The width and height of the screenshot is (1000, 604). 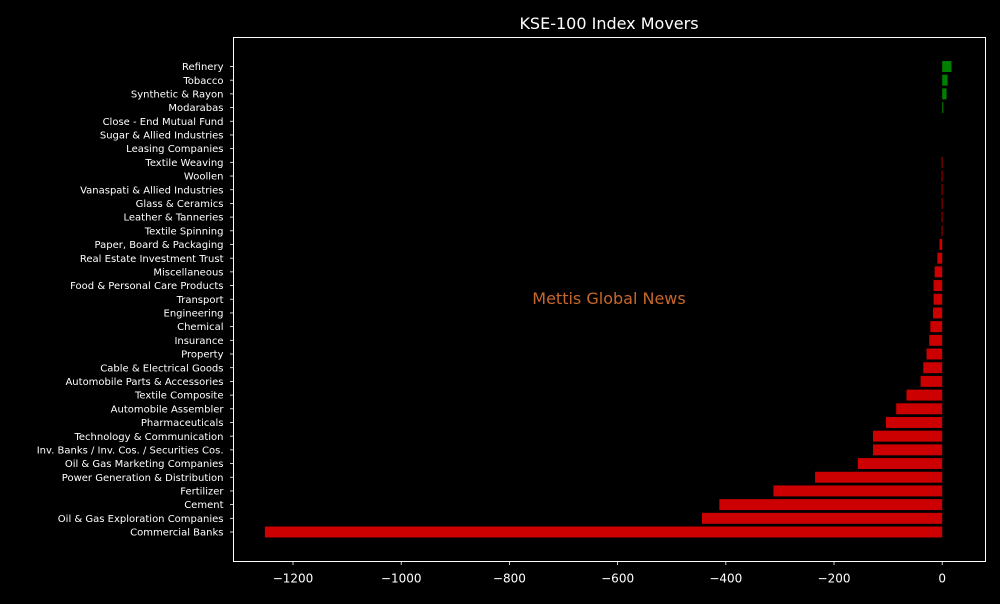 I want to click on x-tick-label: −400, so click(x=725, y=579).